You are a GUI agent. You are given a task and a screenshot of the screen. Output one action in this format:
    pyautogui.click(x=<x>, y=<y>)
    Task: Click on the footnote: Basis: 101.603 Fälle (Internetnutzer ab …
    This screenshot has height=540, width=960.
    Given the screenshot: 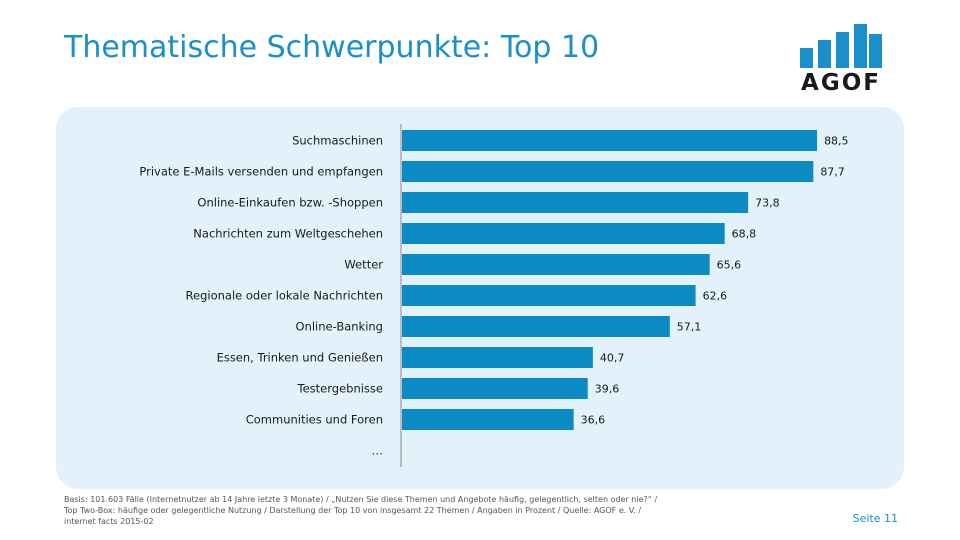 What is the action you would take?
    pyautogui.click(x=424, y=510)
    